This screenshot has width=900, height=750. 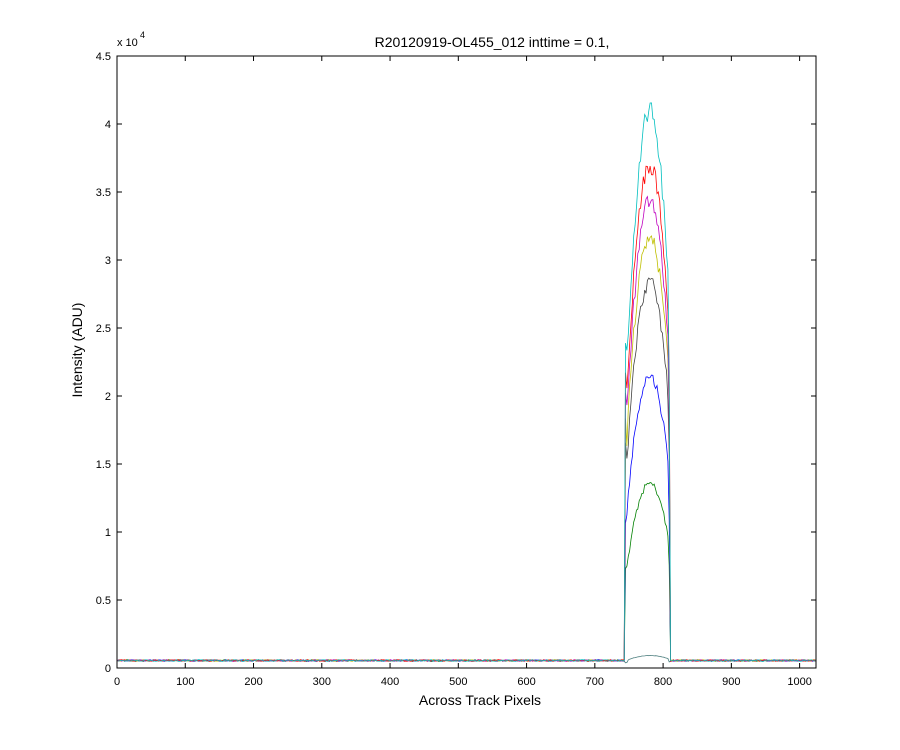 I want to click on y-tick-label: 4, so click(x=108, y=125).